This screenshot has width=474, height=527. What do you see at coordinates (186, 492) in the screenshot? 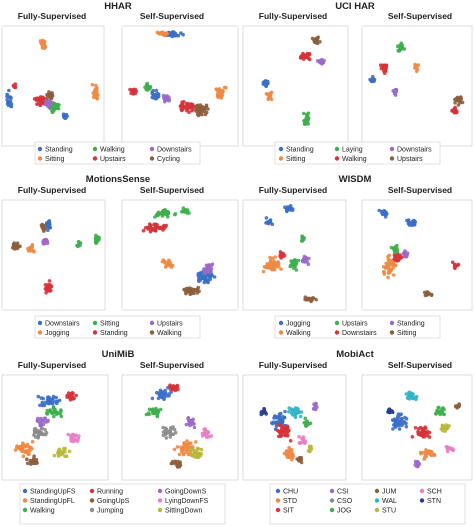
I see `legend-label: GoingDownS` at bounding box center [186, 492].